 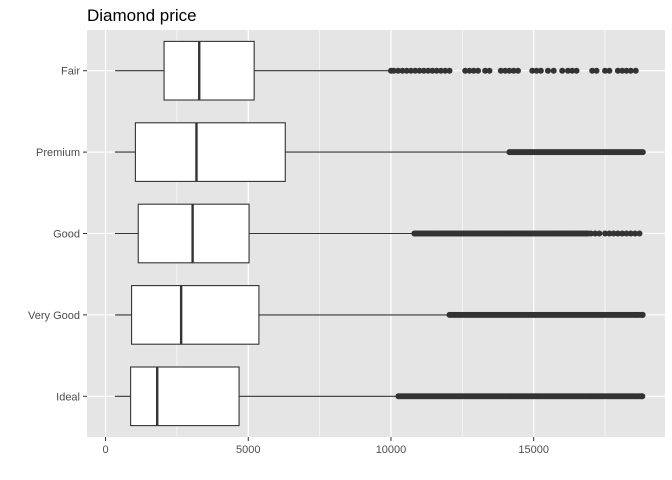 I want to click on chart-title: Diamond price, so click(x=142, y=15).